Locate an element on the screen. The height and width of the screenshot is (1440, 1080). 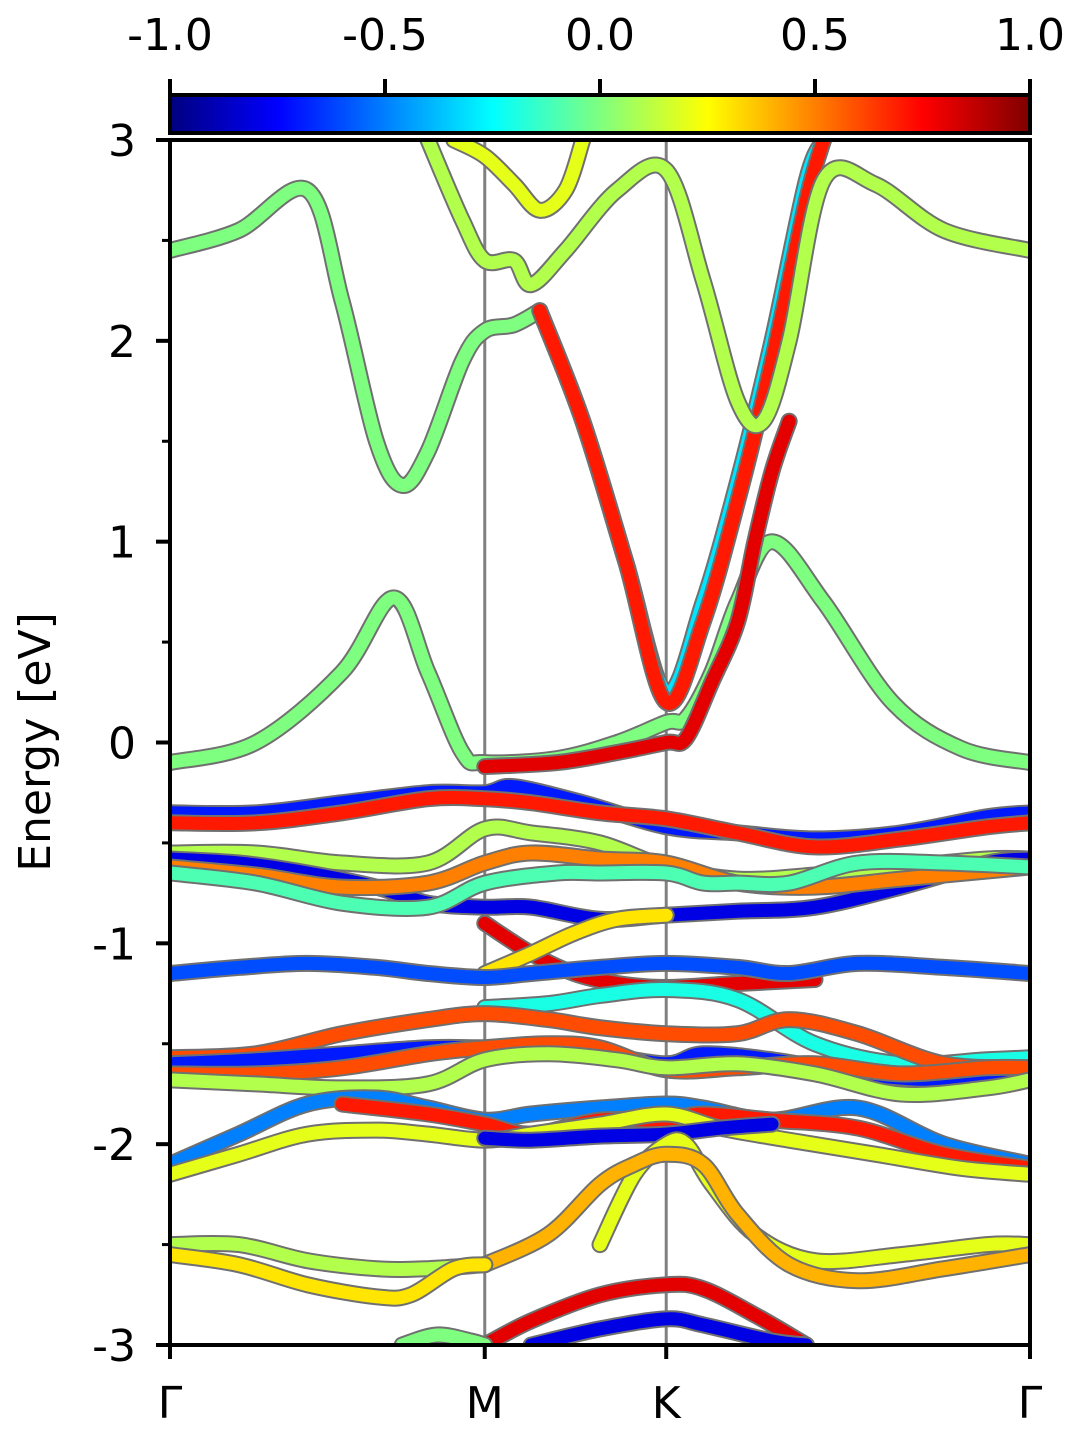
y-axis-ticks: 3 2 1 0 -1 -2 -3 is located at coordinates (131, 744).